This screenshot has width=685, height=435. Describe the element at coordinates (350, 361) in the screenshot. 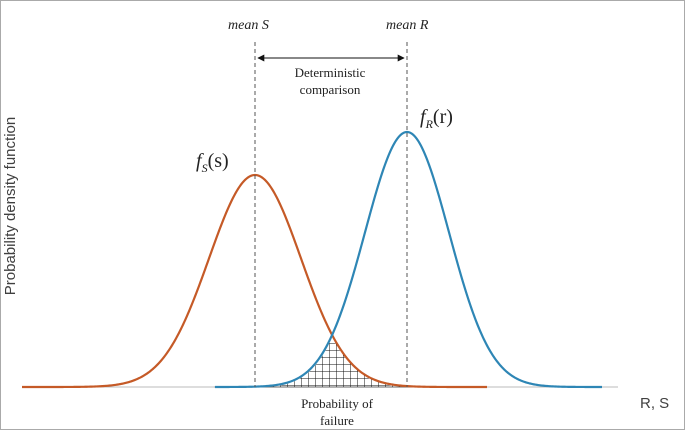

I see `probability-of-failure-region` at that location.